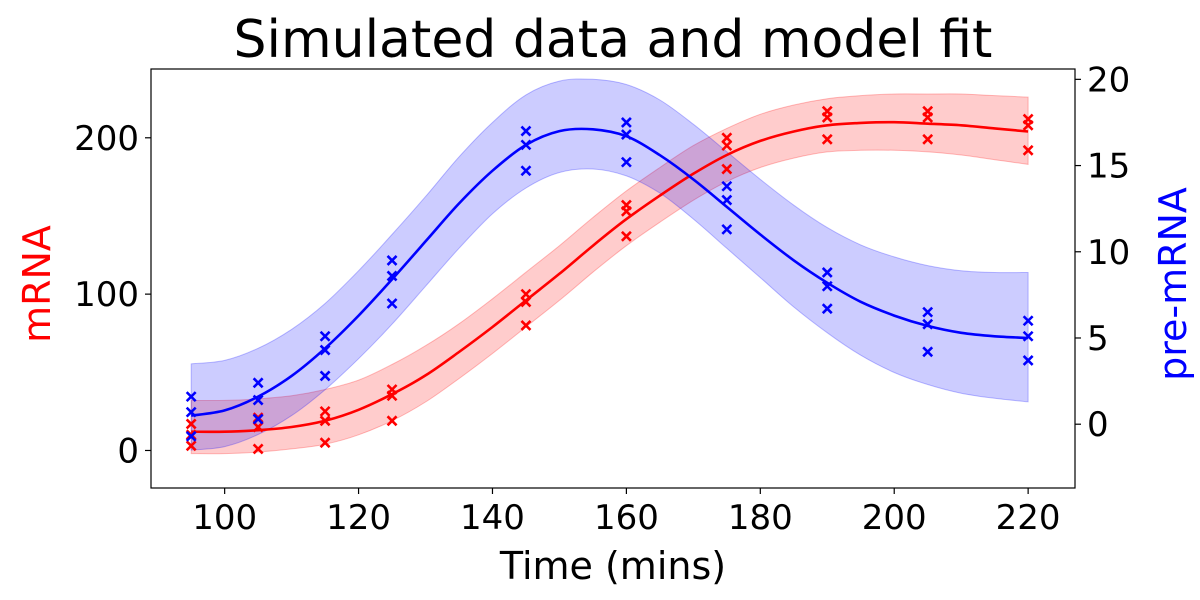 This screenshot has height=600, width=1200. What do you see at coordinates (492, 518) in the screenshot?
I see `x-tick-label: 140` at bounding box center [492, 518].